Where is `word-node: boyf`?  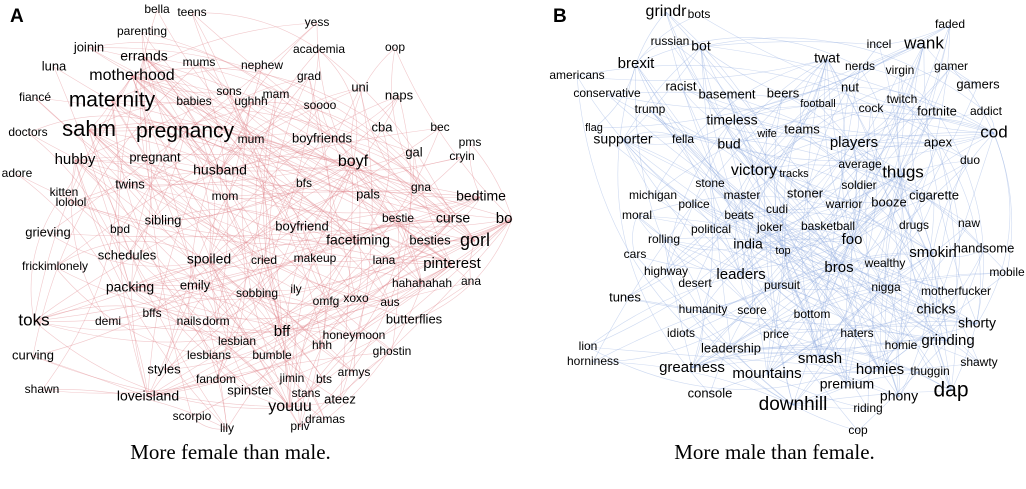
word-node: boyf is located at coordinates (353, 161).